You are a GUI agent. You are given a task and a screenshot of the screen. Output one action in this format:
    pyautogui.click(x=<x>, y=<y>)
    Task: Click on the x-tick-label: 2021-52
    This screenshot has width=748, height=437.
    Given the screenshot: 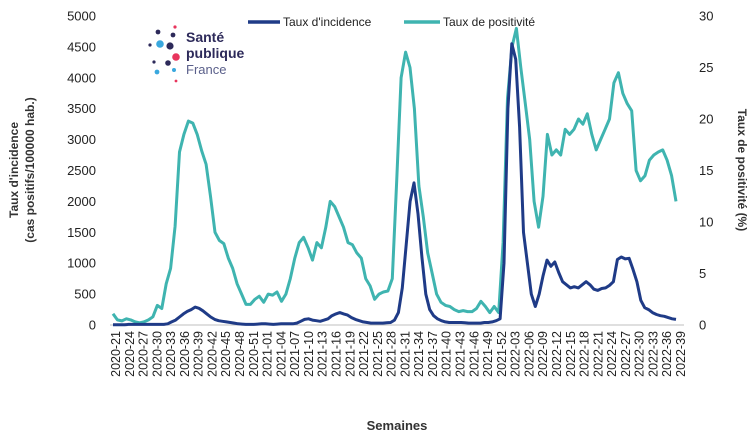 What is the action you would take?
    pyautogui.click(x=502, y=354)
    